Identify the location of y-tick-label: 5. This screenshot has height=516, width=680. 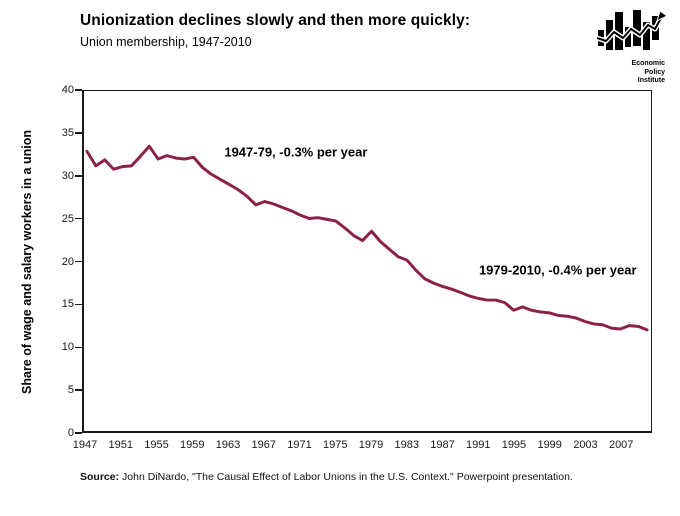
(70, 390).